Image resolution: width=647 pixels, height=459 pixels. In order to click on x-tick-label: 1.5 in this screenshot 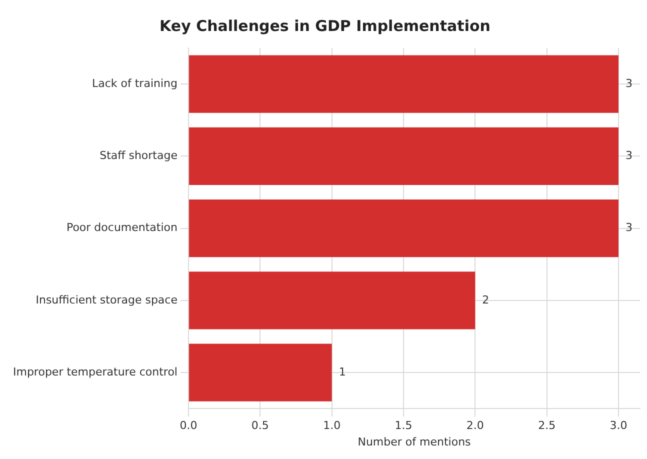, I will do `click(403, 425)`.